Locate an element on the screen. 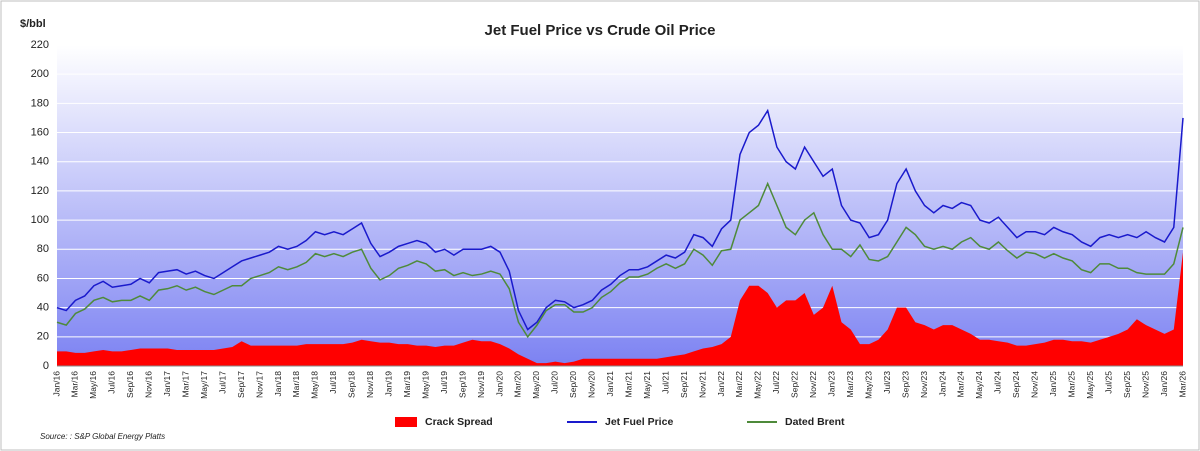 The height and width of the screenshot is (451, 1200). x-tick-label: Nov/21 is located at coordinates (702, 384).